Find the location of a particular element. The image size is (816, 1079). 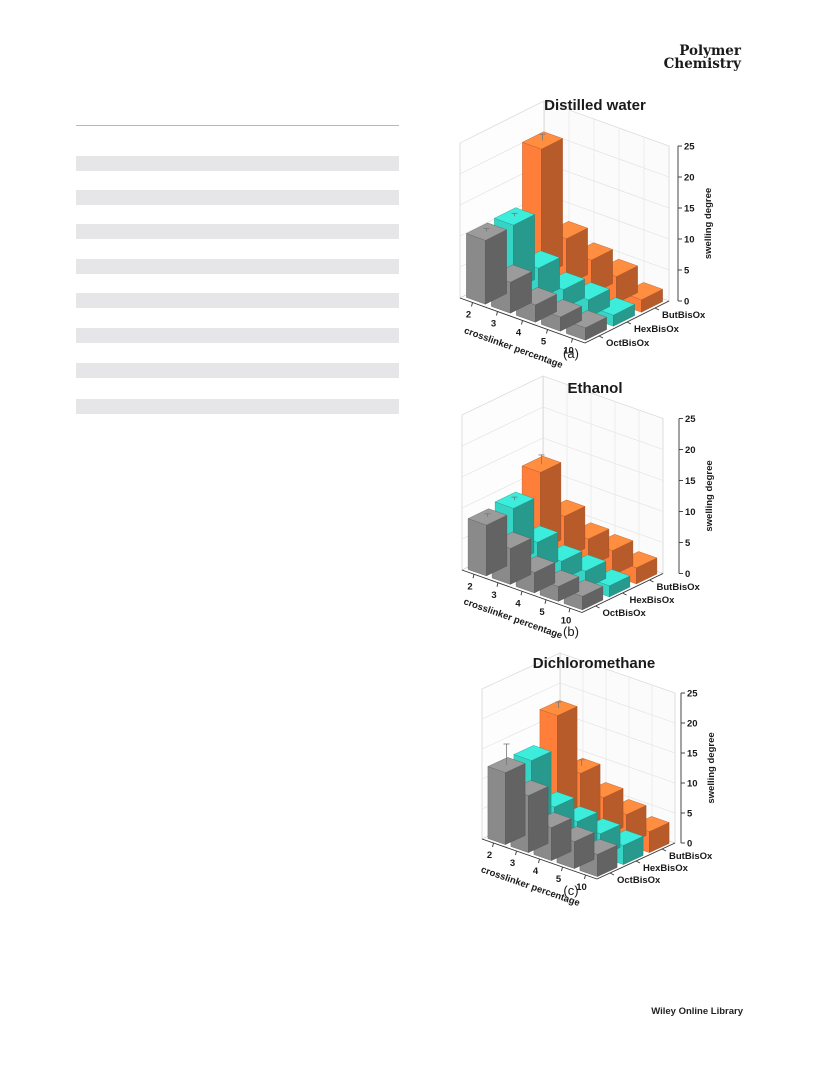

z-tick-label: 15 is located at coordinates (689, 209).